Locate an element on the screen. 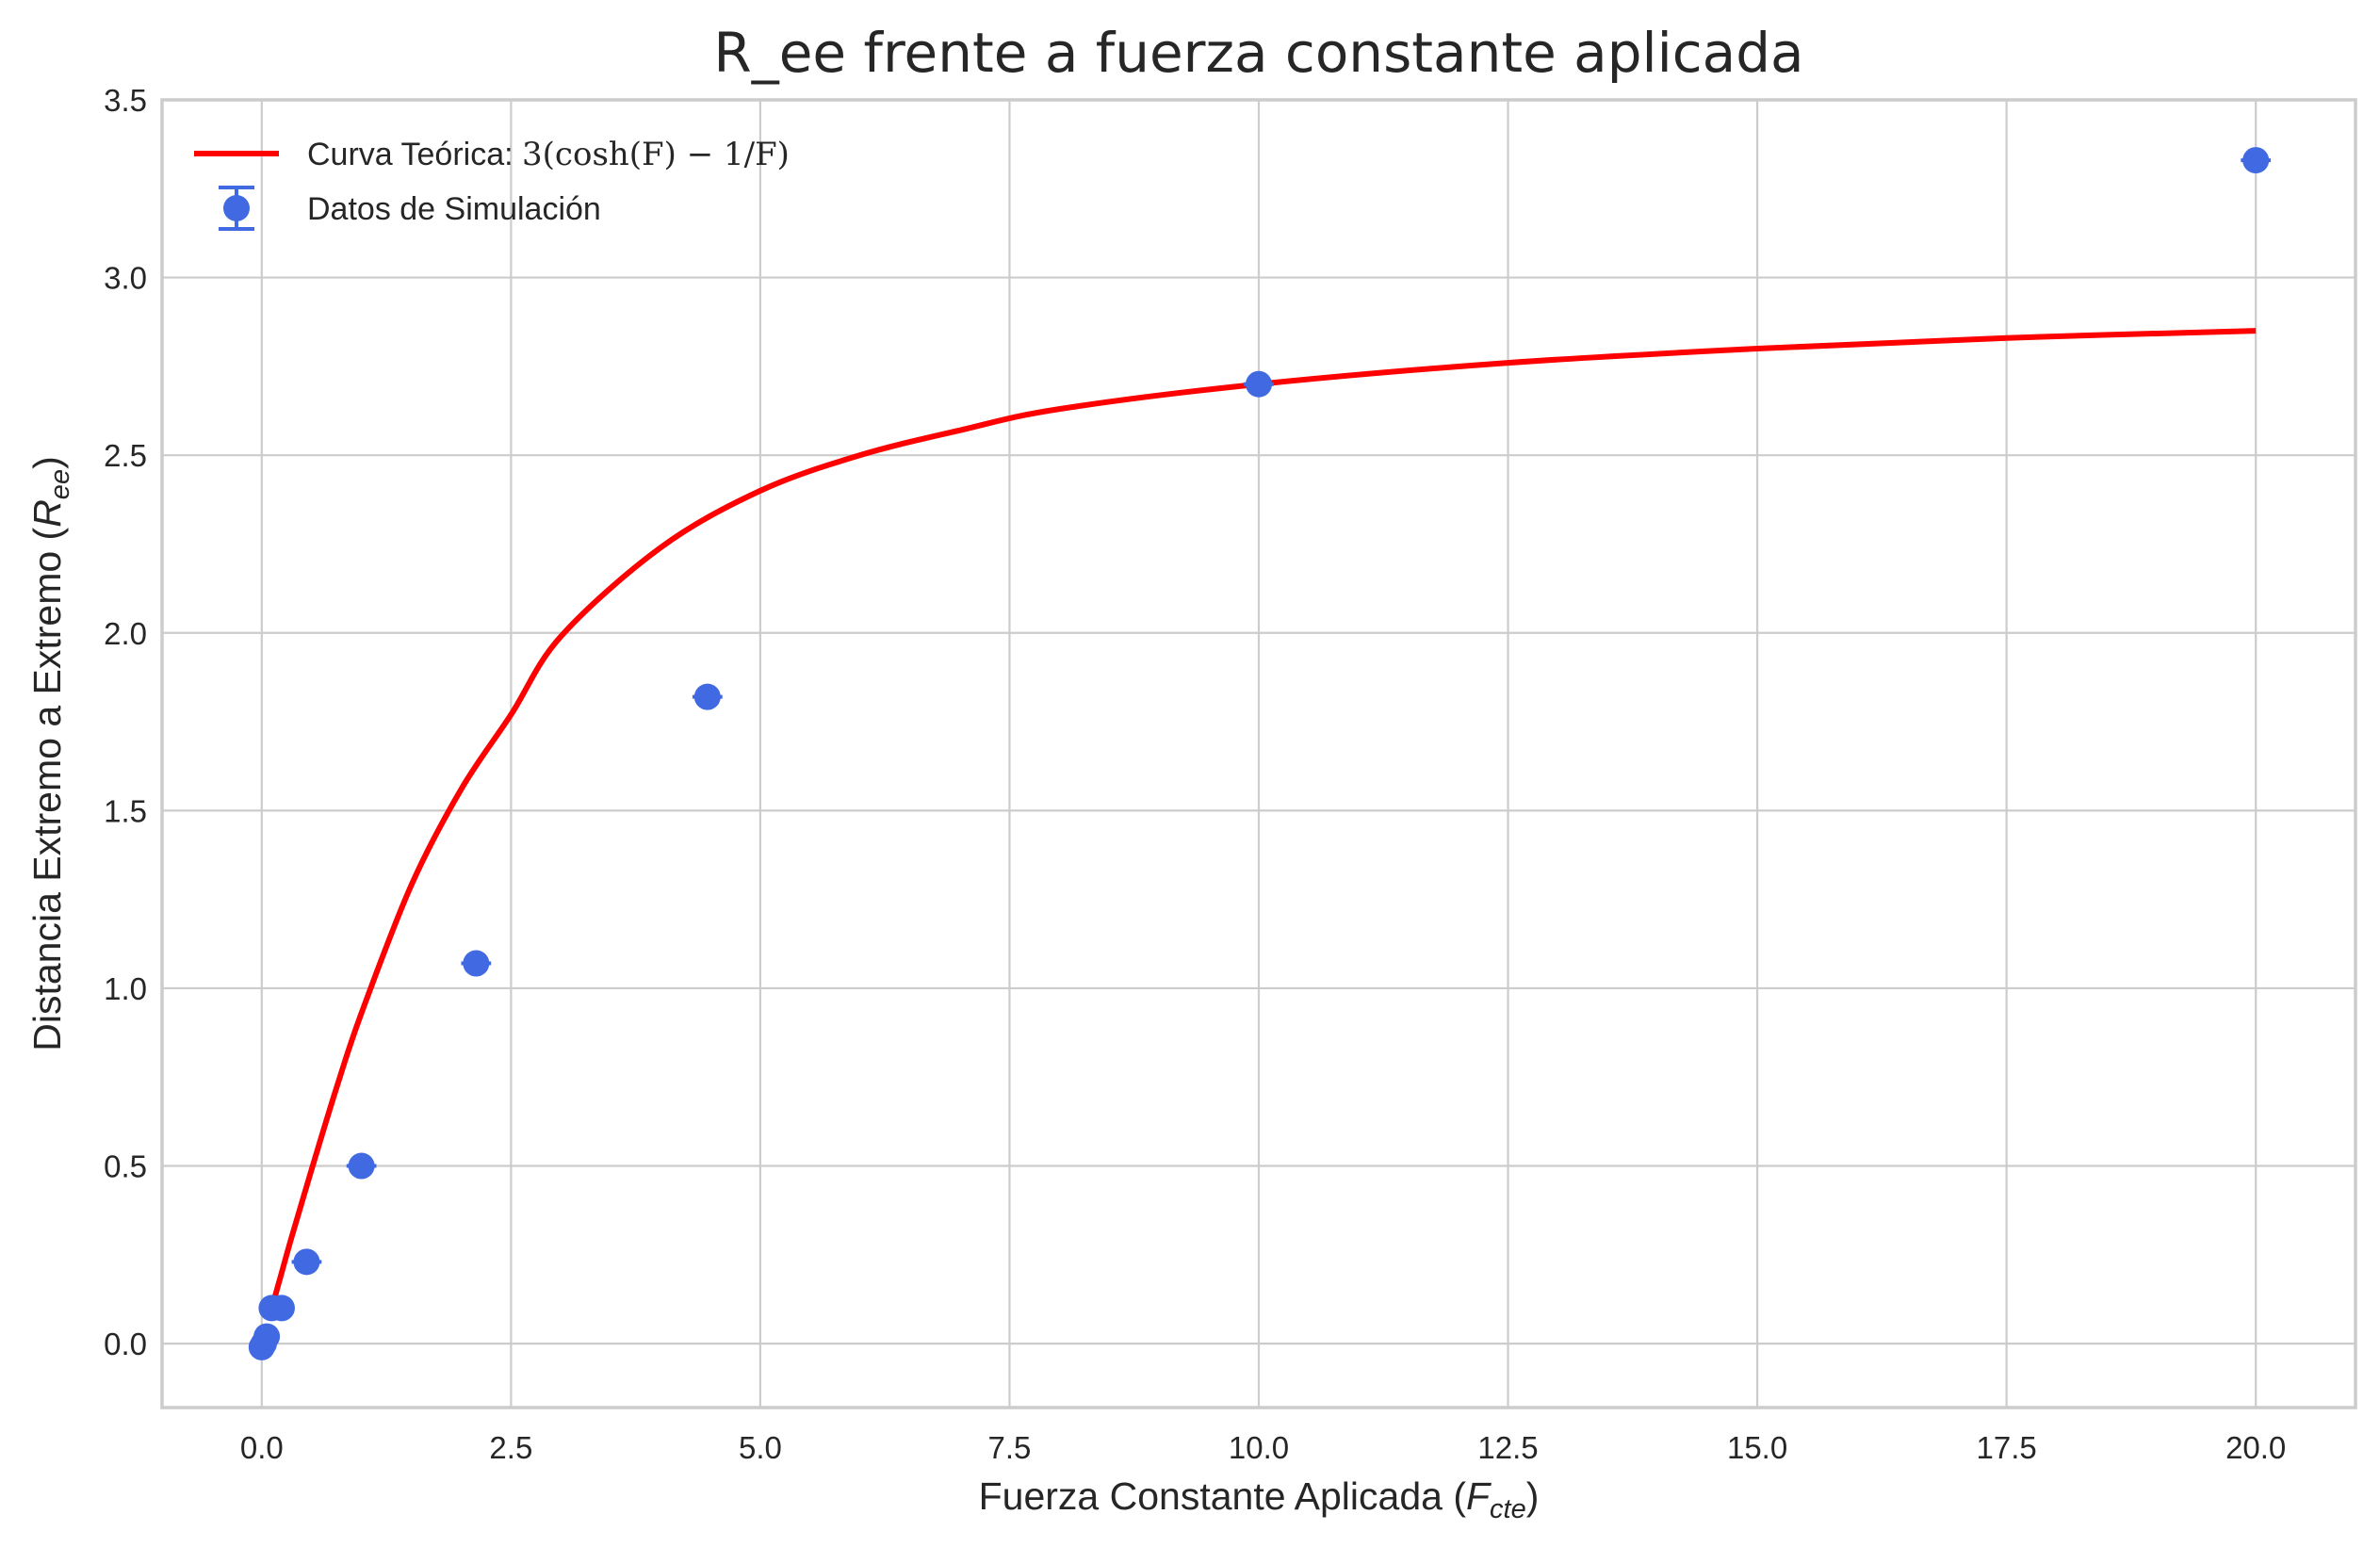 The image size is (2380, 1547). y-axis-label-subscript: ee is located at coordinates (60, 484).